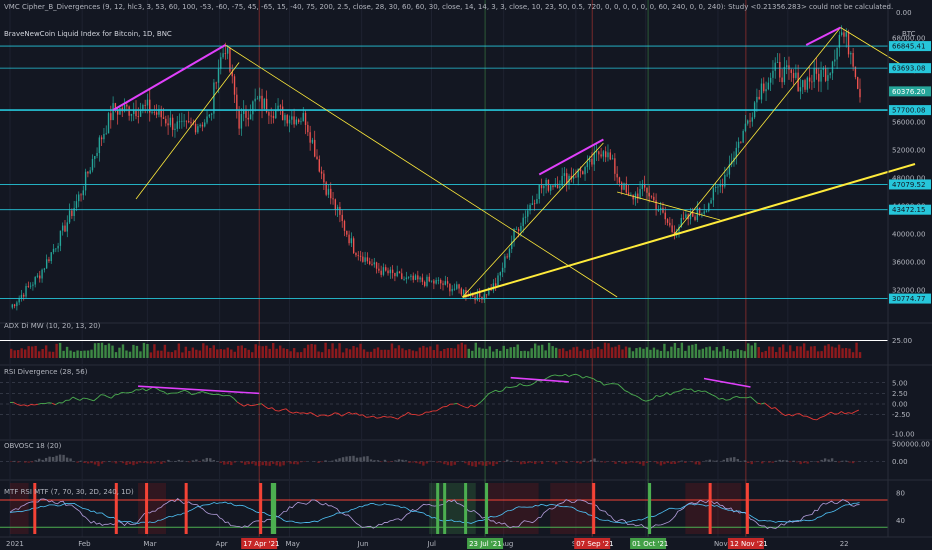 The width and height of the screenshot is (932, 550). What do you see at coordinates (33, 446) in the screenshot?
I see `obv-pane-label: OBVOSC 18 (20)` at bounding box center [33, 446].